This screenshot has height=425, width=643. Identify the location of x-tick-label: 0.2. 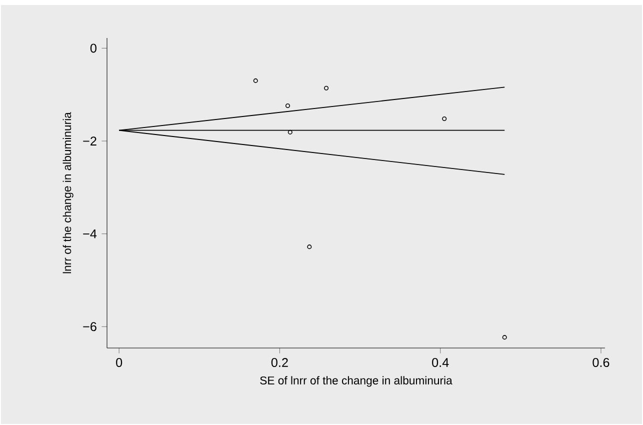
(279, 362).